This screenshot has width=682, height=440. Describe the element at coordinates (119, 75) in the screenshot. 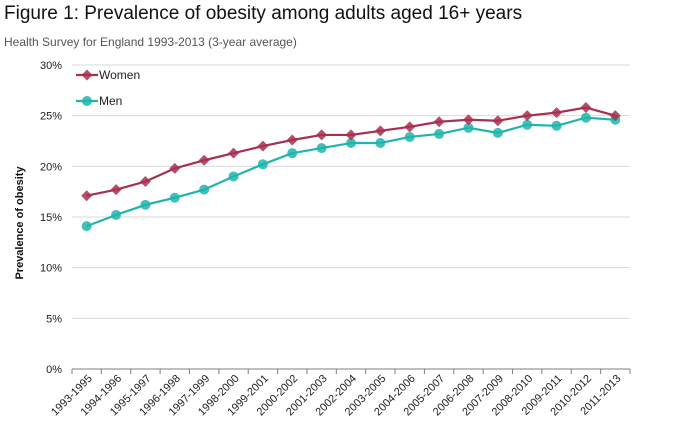

I see `legend-label-women: Women` at that location.